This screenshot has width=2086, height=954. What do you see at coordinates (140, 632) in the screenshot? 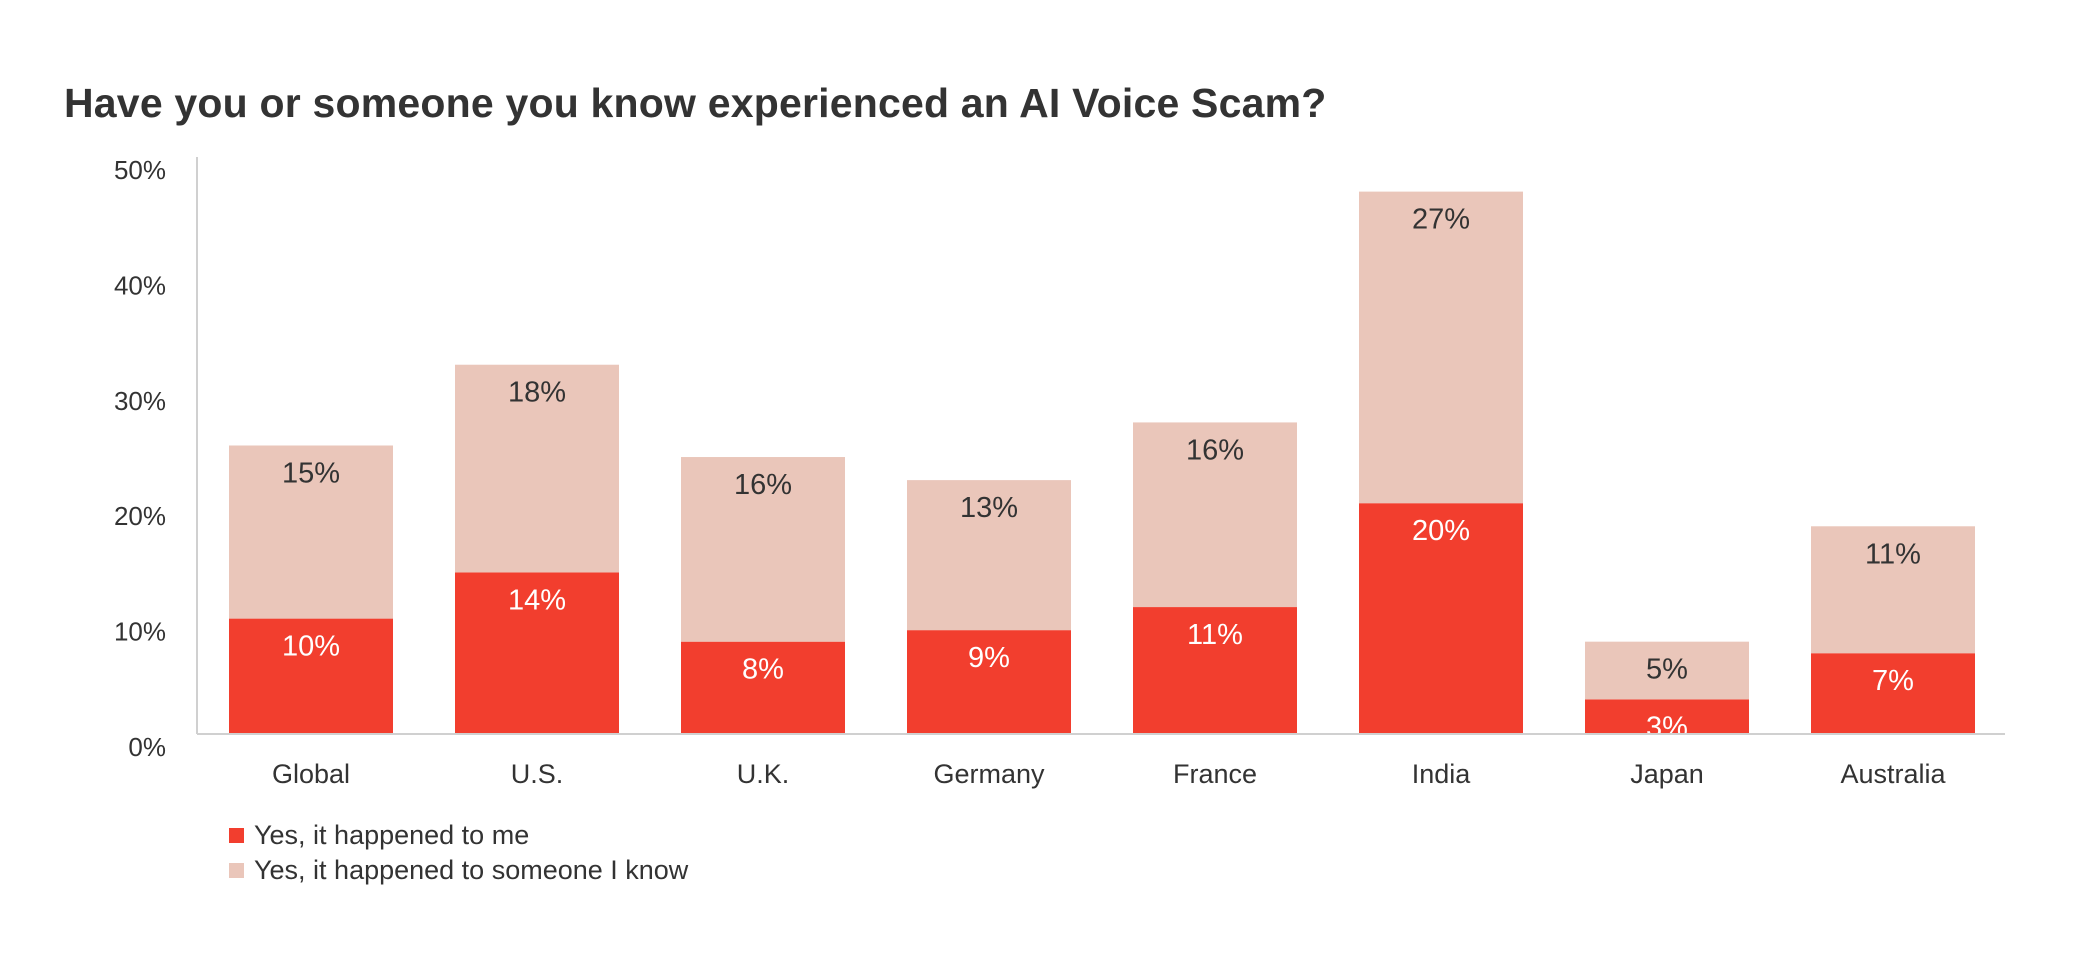
I see `y-tick-label: 10%` at bounding box center [140, 632].